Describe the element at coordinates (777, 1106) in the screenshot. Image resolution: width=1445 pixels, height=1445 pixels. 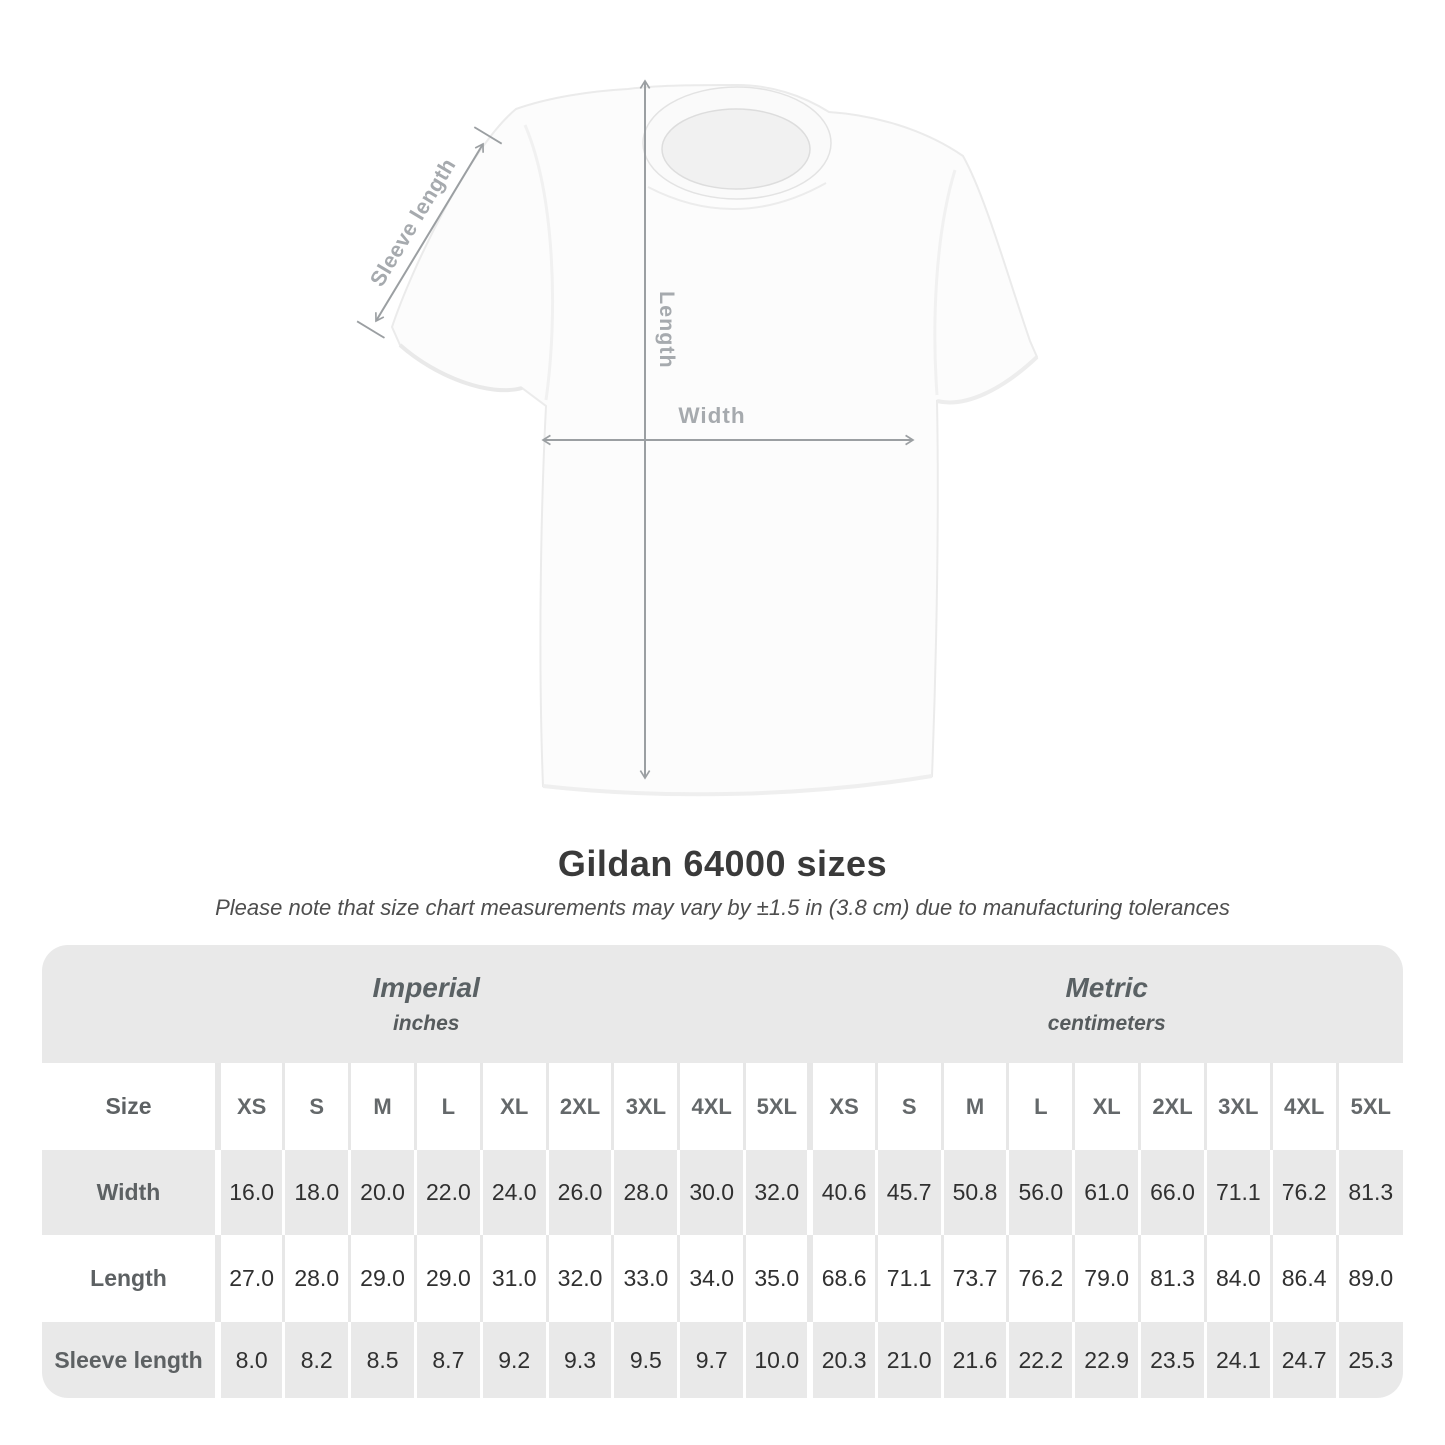
I see `size-header-imperial-5xl: 5XL` at that location.